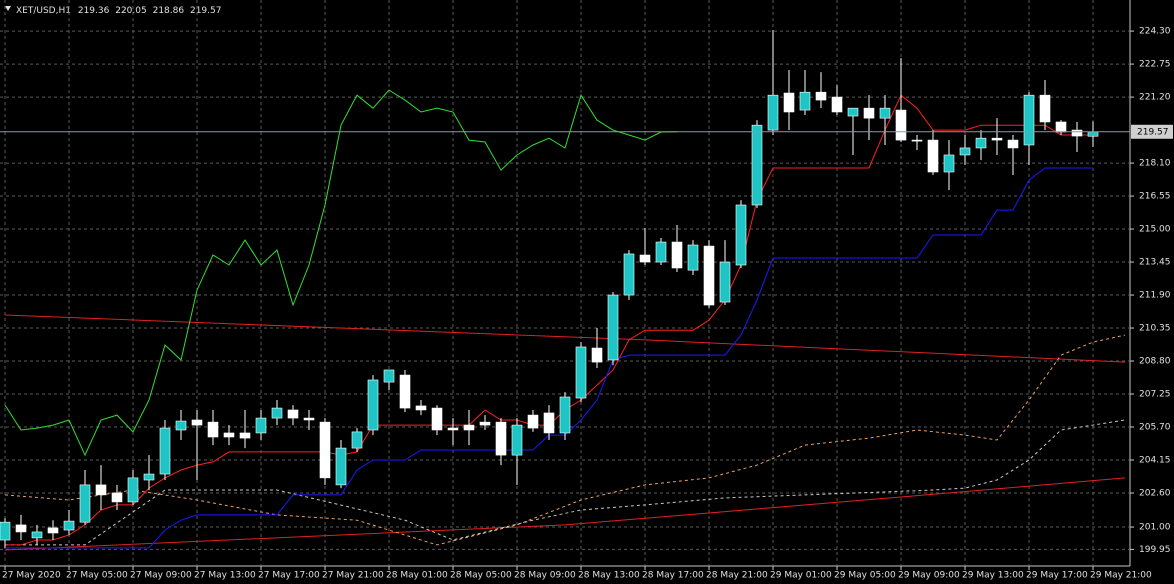  Describe the element at coordinates (1155, 164) in the screenshot. I see `y-tick-label: 218.10` at that location.